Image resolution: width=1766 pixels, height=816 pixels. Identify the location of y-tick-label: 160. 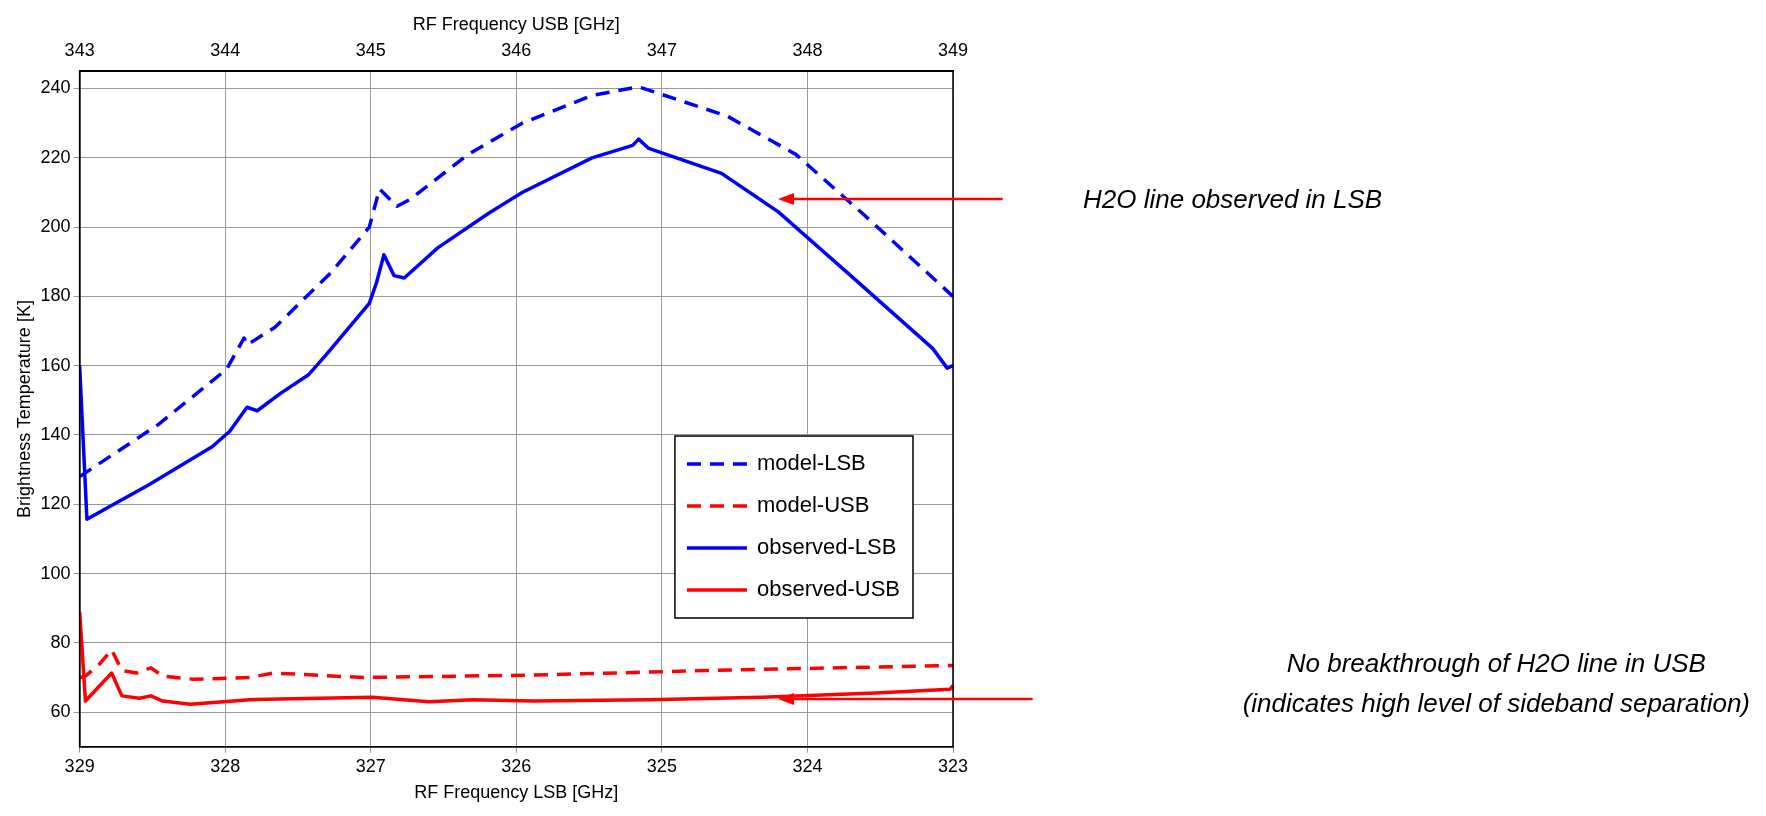
(55, 364).